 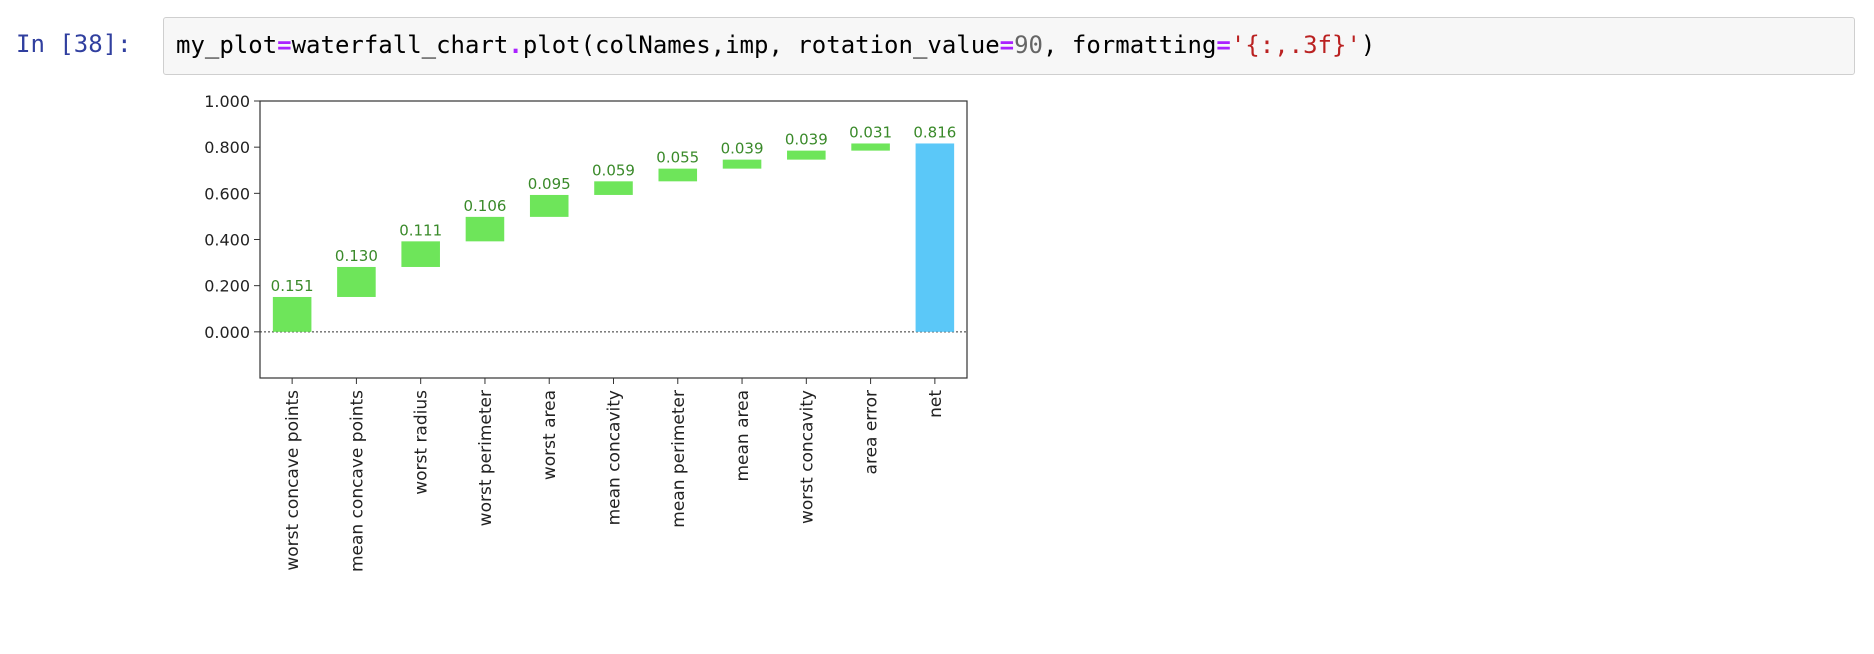 What do you see at coordinates (227, 240) in the screenshot?
I see `y-tick-label: 0.400` at bounding box center [227, 240].